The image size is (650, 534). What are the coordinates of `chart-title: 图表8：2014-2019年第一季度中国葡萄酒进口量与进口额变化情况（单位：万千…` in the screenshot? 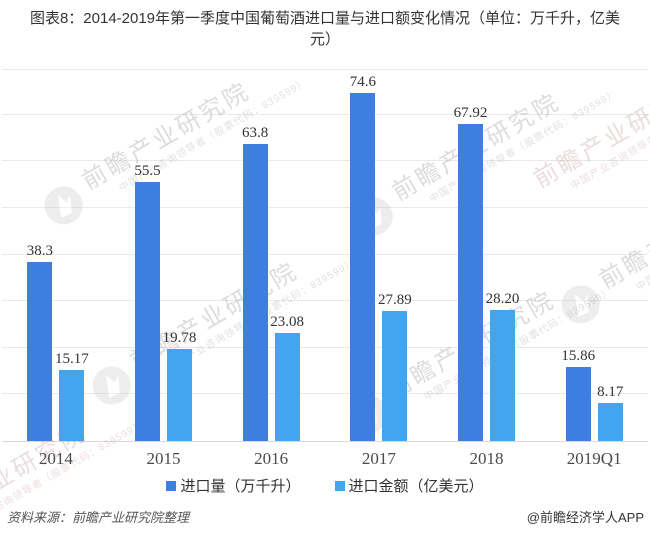 It's located at (325, 29).